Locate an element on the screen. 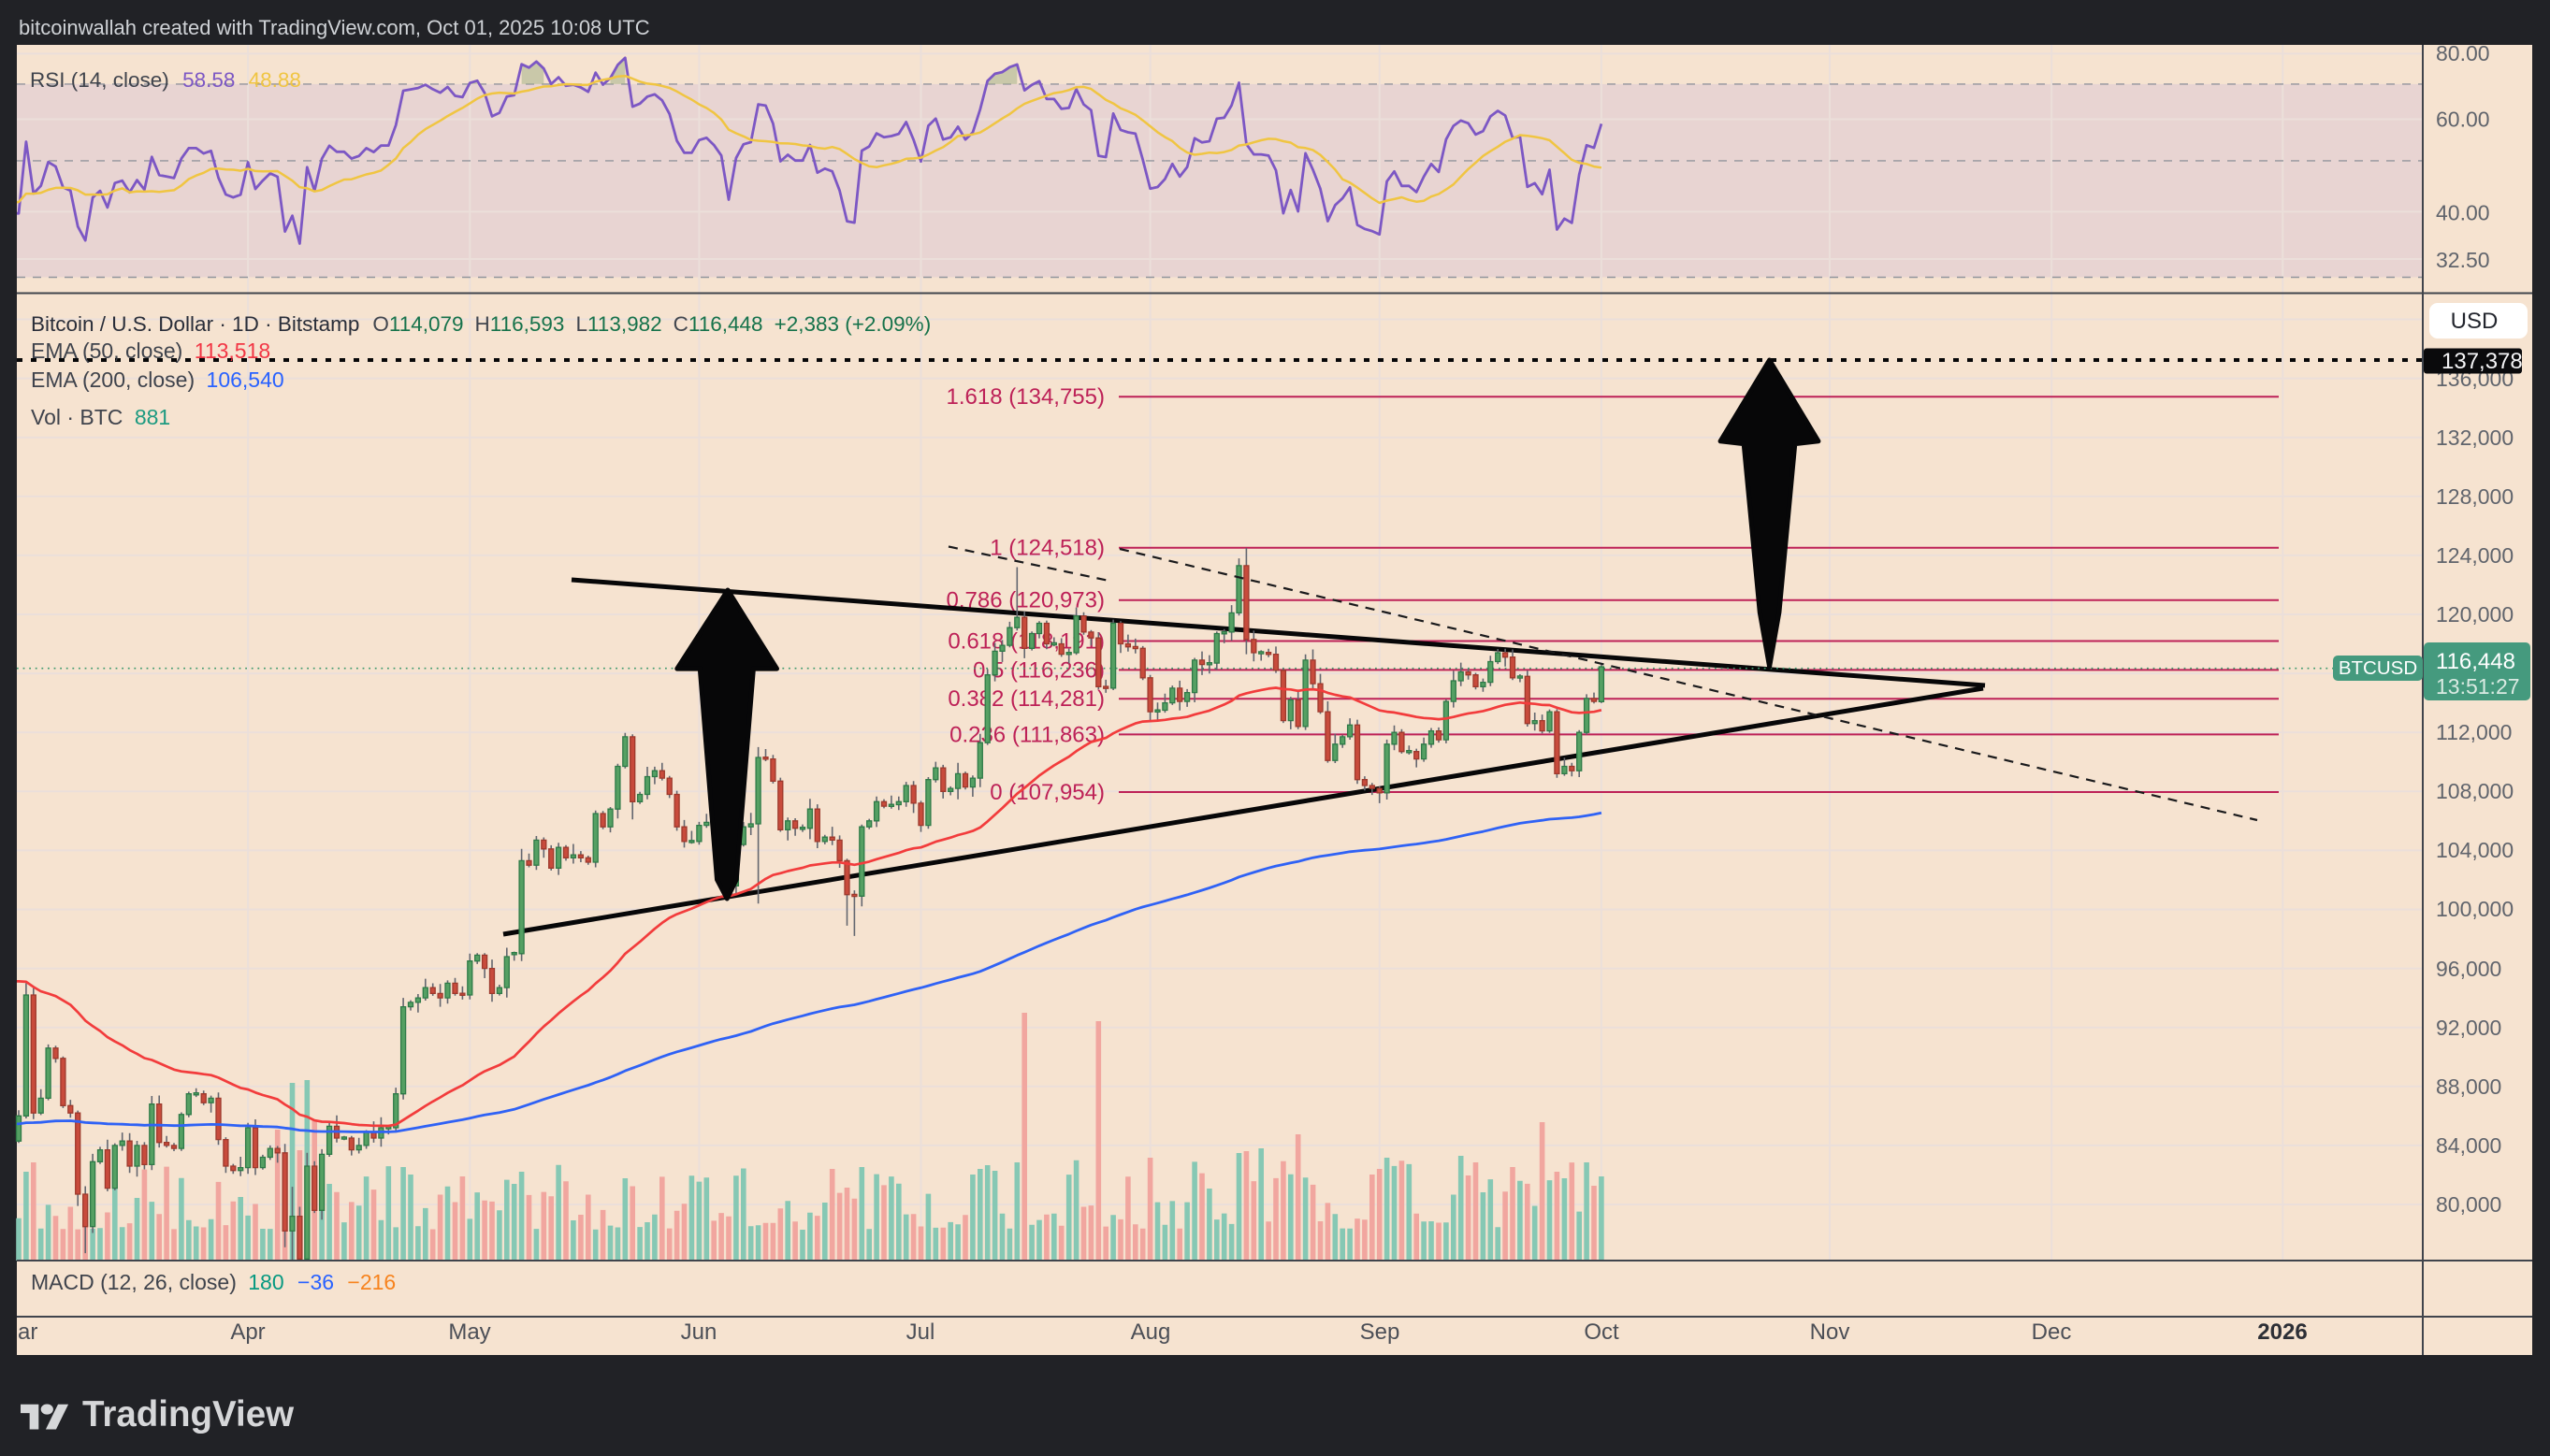 Image resolution: width=2550 pixels, height=1456 pixels. svg-text: 112,000 is located at coordinates (2474, 732).